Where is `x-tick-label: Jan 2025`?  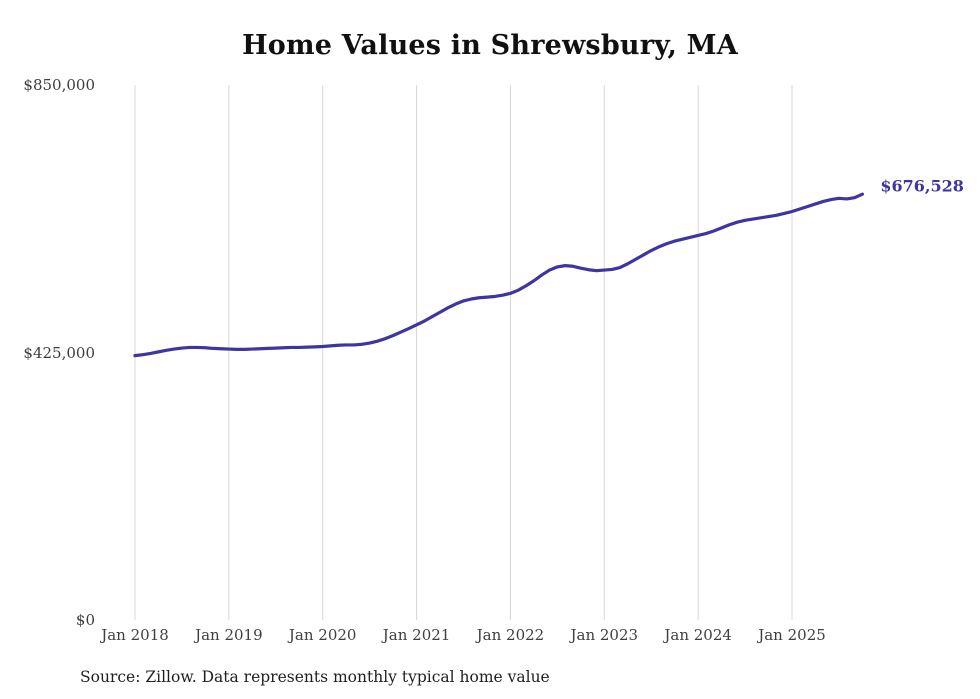 x-tick-label: Jan 2025 is located at coordinates (792, 635).